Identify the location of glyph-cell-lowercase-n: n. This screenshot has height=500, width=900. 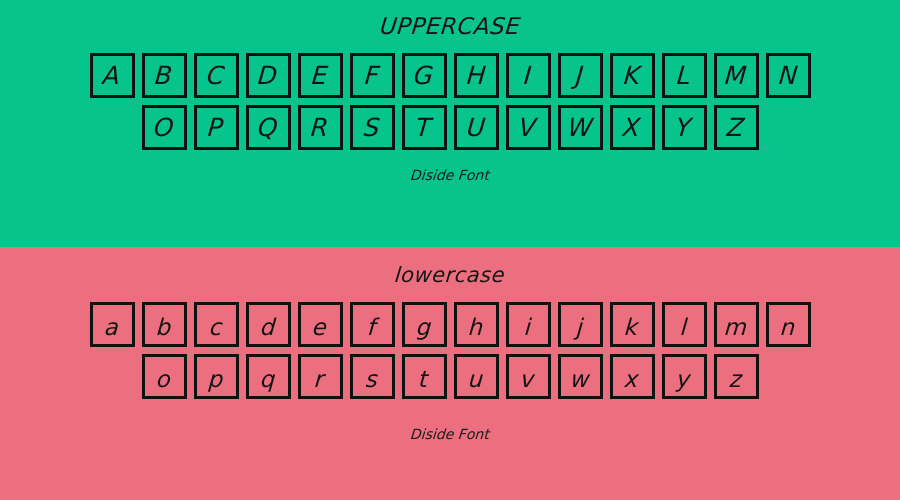
(788, 324).